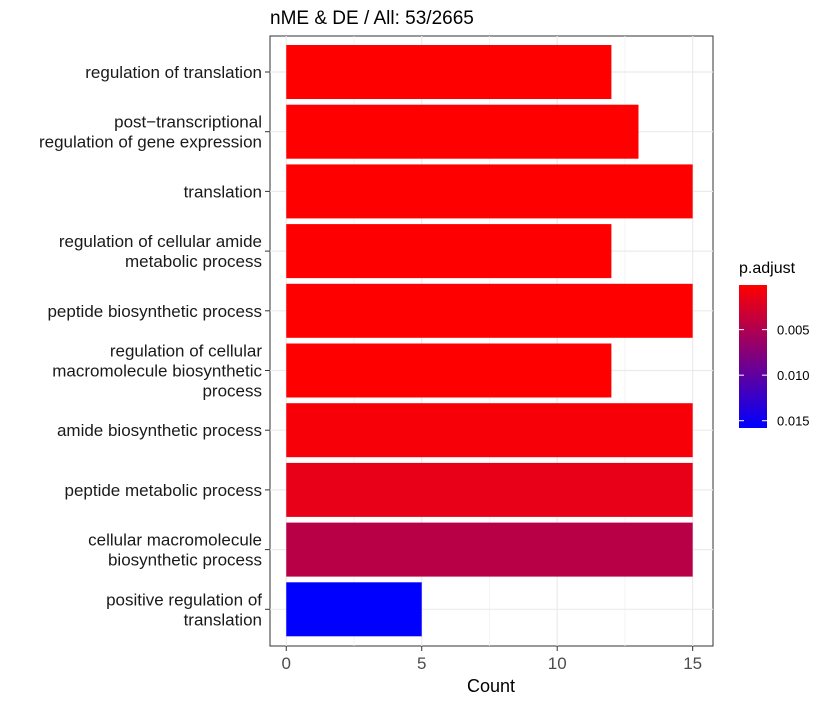  Describe the element at coordinates (793, 330) in the screenshot. I see `legend-tick-label: 0.005` at that location.